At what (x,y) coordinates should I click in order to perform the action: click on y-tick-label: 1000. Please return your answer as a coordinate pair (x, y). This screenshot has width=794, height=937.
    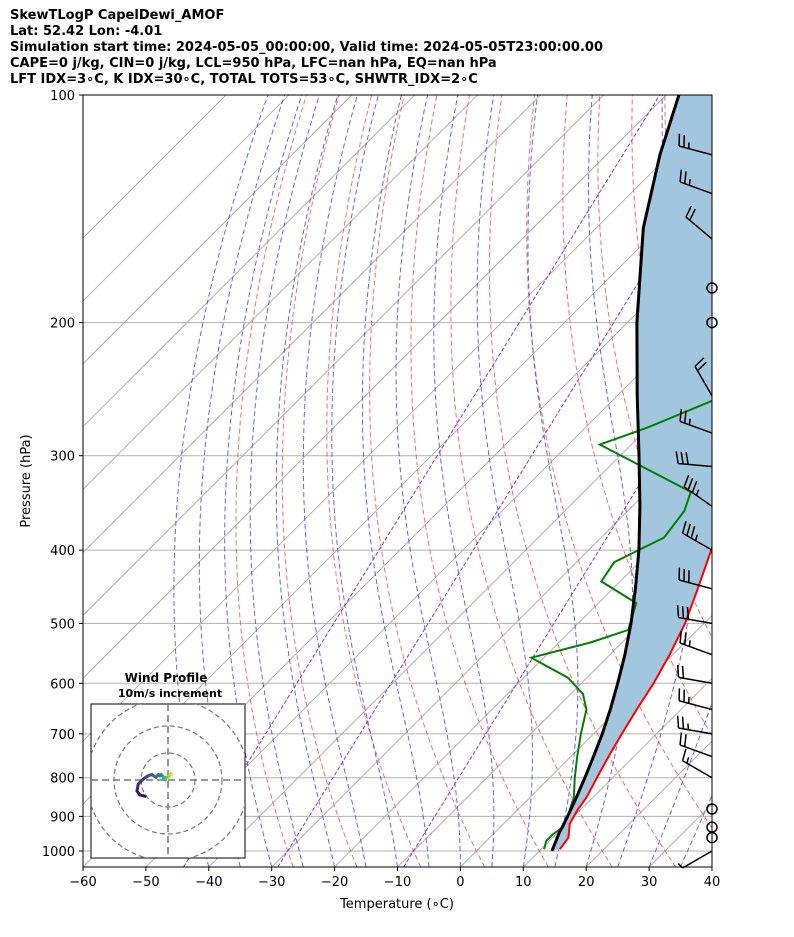
    Looking at the image, I should click on (58, 852).